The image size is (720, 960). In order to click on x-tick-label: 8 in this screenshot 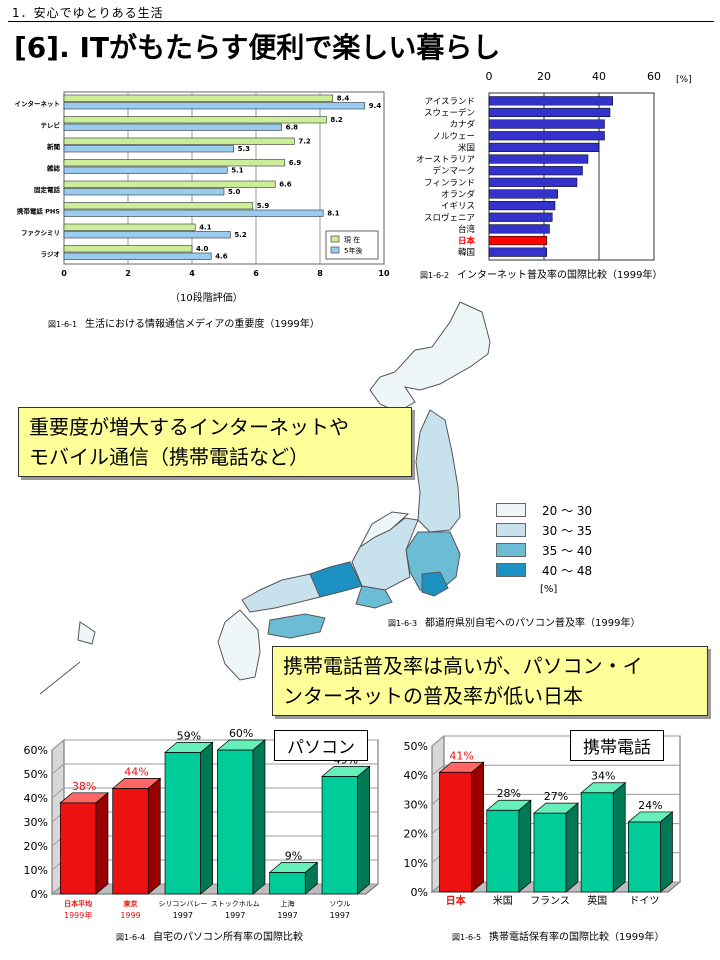, I will do `click(320, 273)`.